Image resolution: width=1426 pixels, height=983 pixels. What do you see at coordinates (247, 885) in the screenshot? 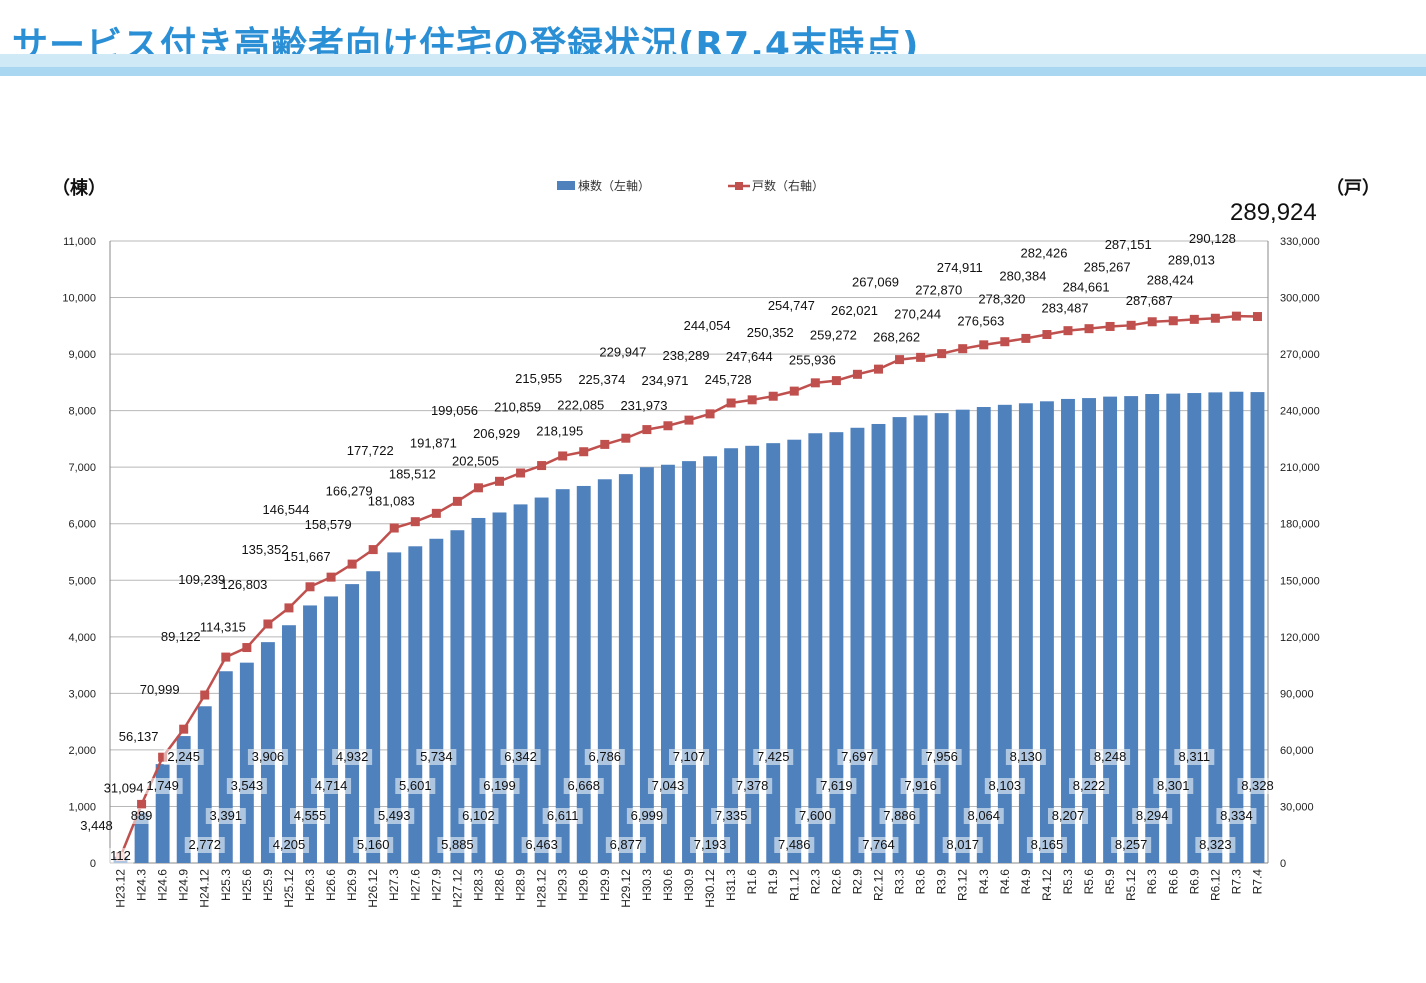
I see `x-tick-label: H25.6` at bounding box center [247, 885].